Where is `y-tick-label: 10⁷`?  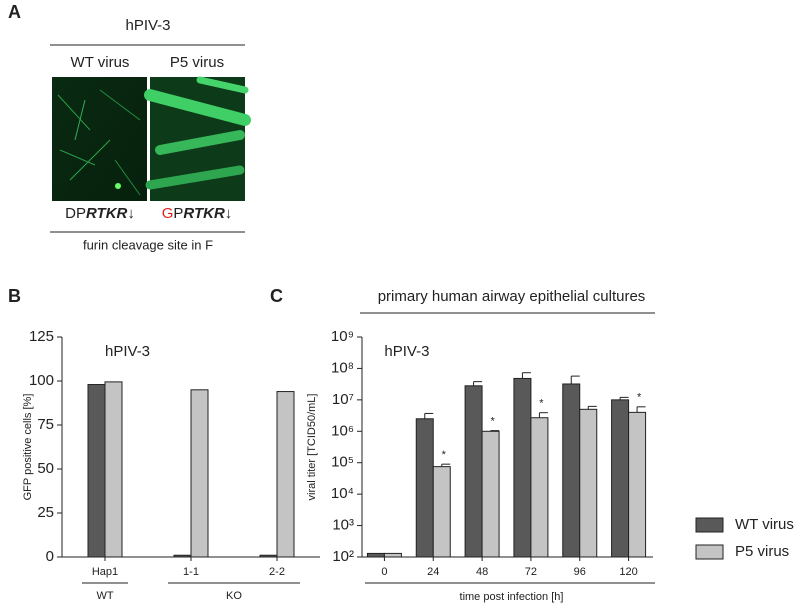
y-tick-label: 10⁷ is located at coordinates (343, 399).